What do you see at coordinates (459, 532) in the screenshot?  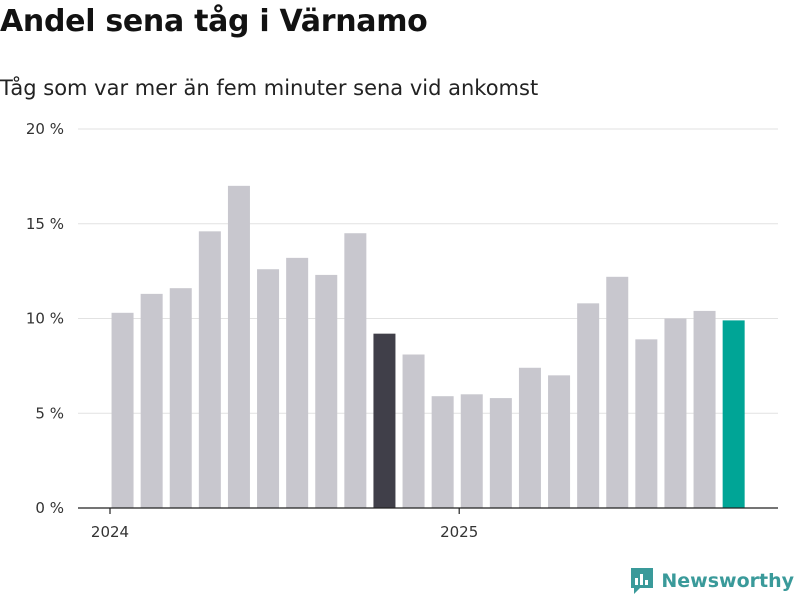 I see `x-tick-label: 2025` at bounding box center [459, 532].